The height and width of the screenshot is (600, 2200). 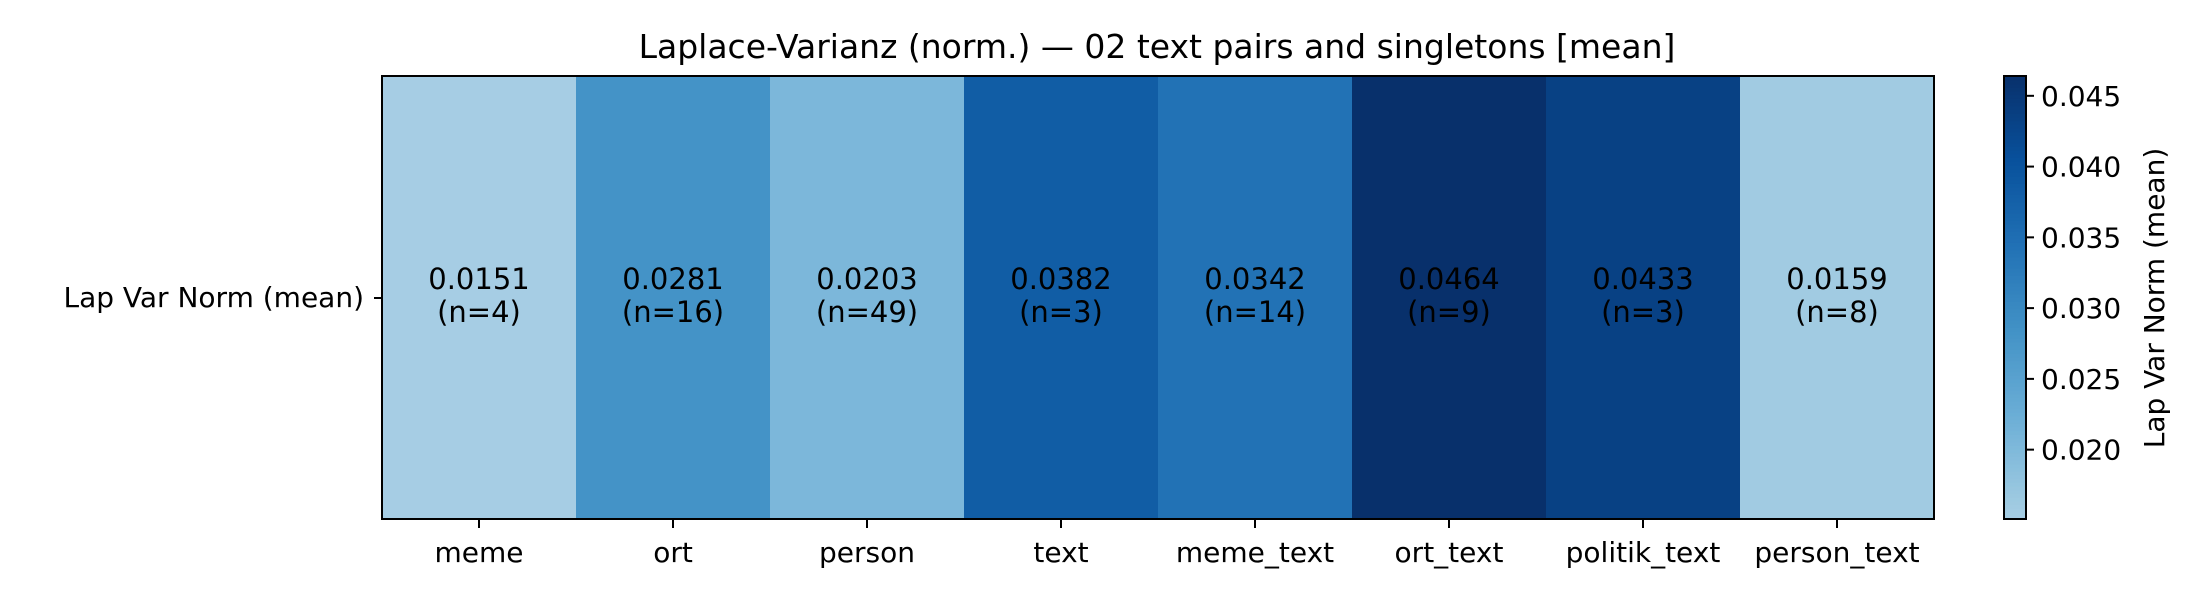 I want to click on colorbar-frame, so click(x=2015, y=297).